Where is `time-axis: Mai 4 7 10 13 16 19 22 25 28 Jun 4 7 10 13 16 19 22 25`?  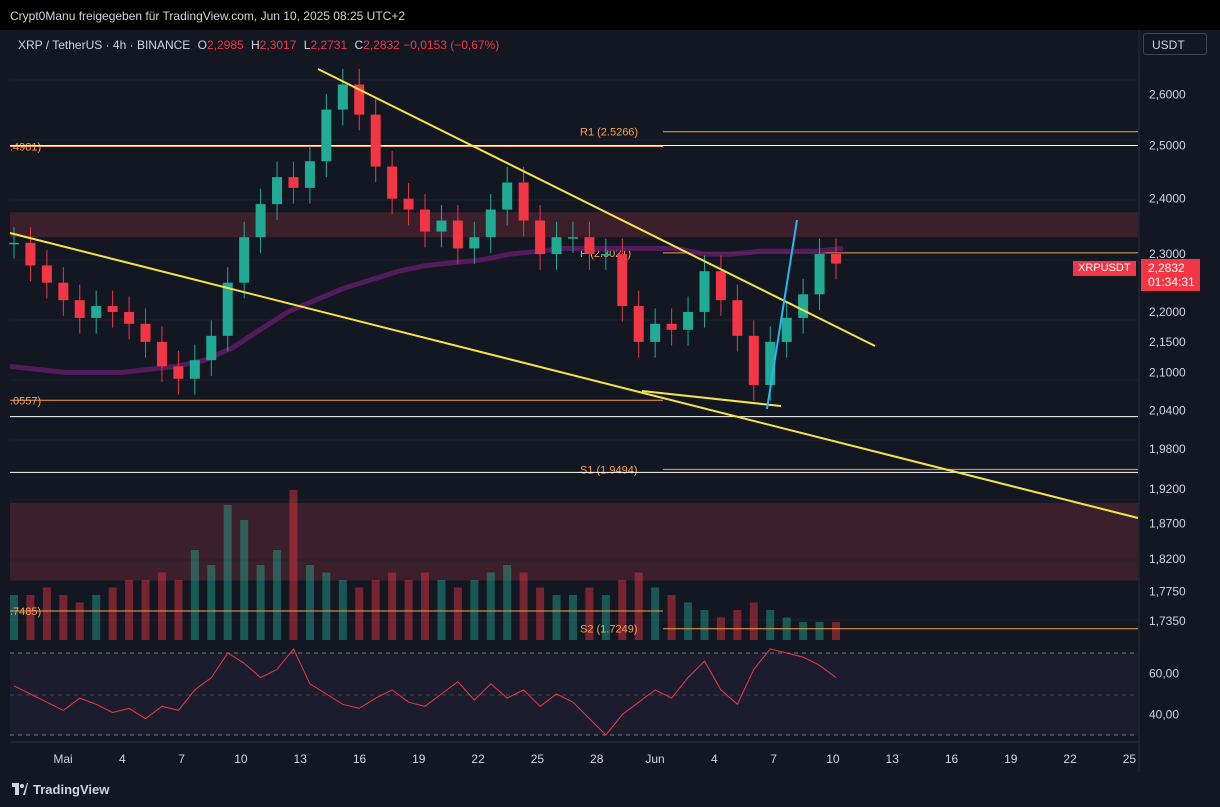
time-axis: Mai 4 7 10 13 16 19 22 25 28 Jun 4 7 10 13 16 19 22 25 is located at coordinates (594, 759).